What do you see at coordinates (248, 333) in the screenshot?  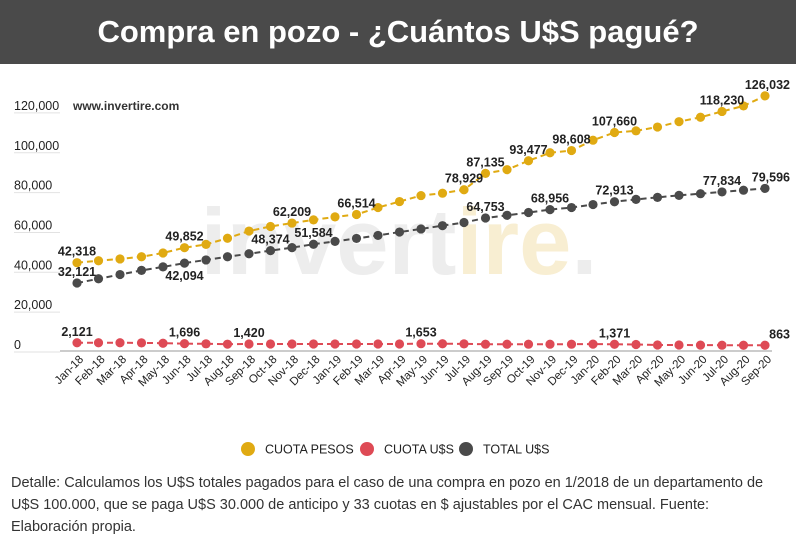 I see `data-label: 1,420` at bounding box center [248, 333].